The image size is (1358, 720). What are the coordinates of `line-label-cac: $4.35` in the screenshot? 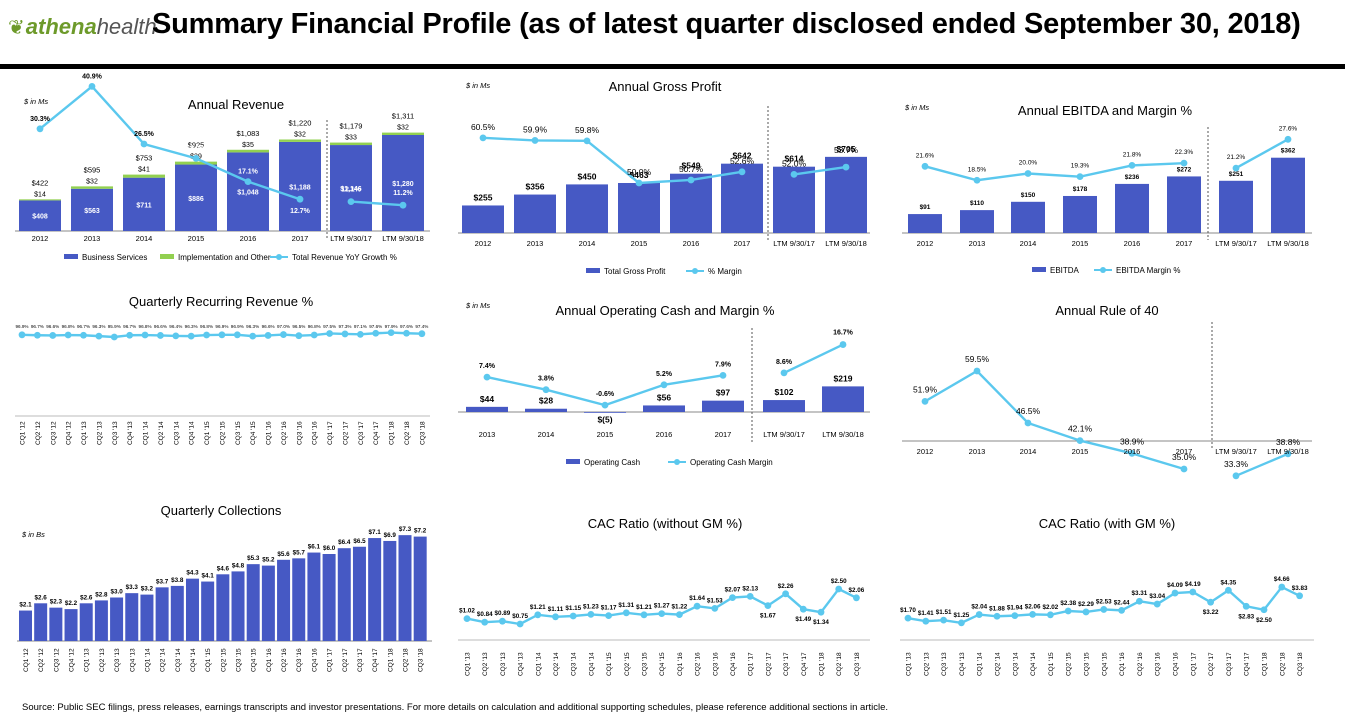 It's located at (1229, 582).